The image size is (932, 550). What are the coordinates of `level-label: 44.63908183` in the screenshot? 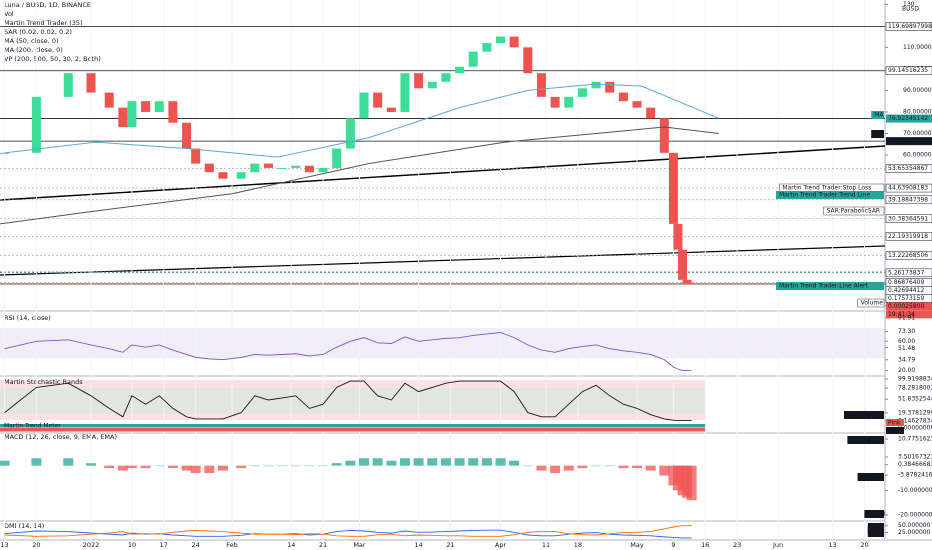 It's located at (908, 188).